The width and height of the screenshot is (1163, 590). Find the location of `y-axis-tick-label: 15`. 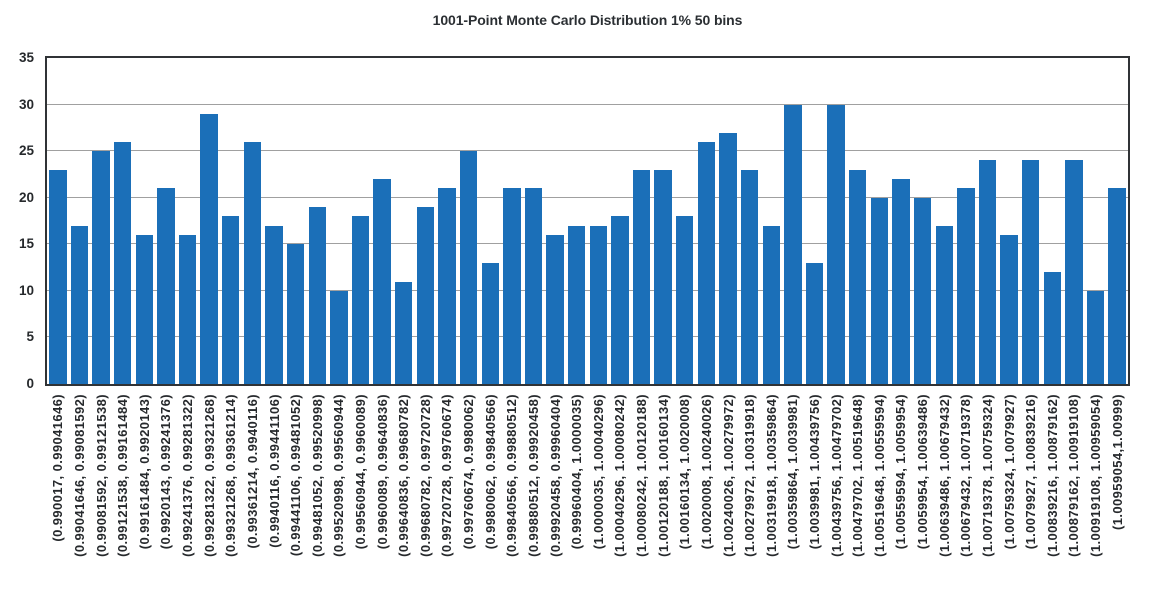

y-axis-tick-label: 15 is located at coordinates (26, 244).